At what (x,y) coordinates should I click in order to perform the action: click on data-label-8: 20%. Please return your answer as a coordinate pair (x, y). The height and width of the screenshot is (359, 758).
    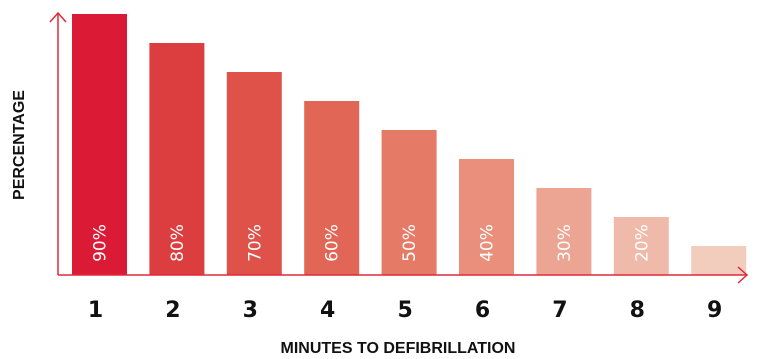
    Looking at the image, I should click on (642, 243).